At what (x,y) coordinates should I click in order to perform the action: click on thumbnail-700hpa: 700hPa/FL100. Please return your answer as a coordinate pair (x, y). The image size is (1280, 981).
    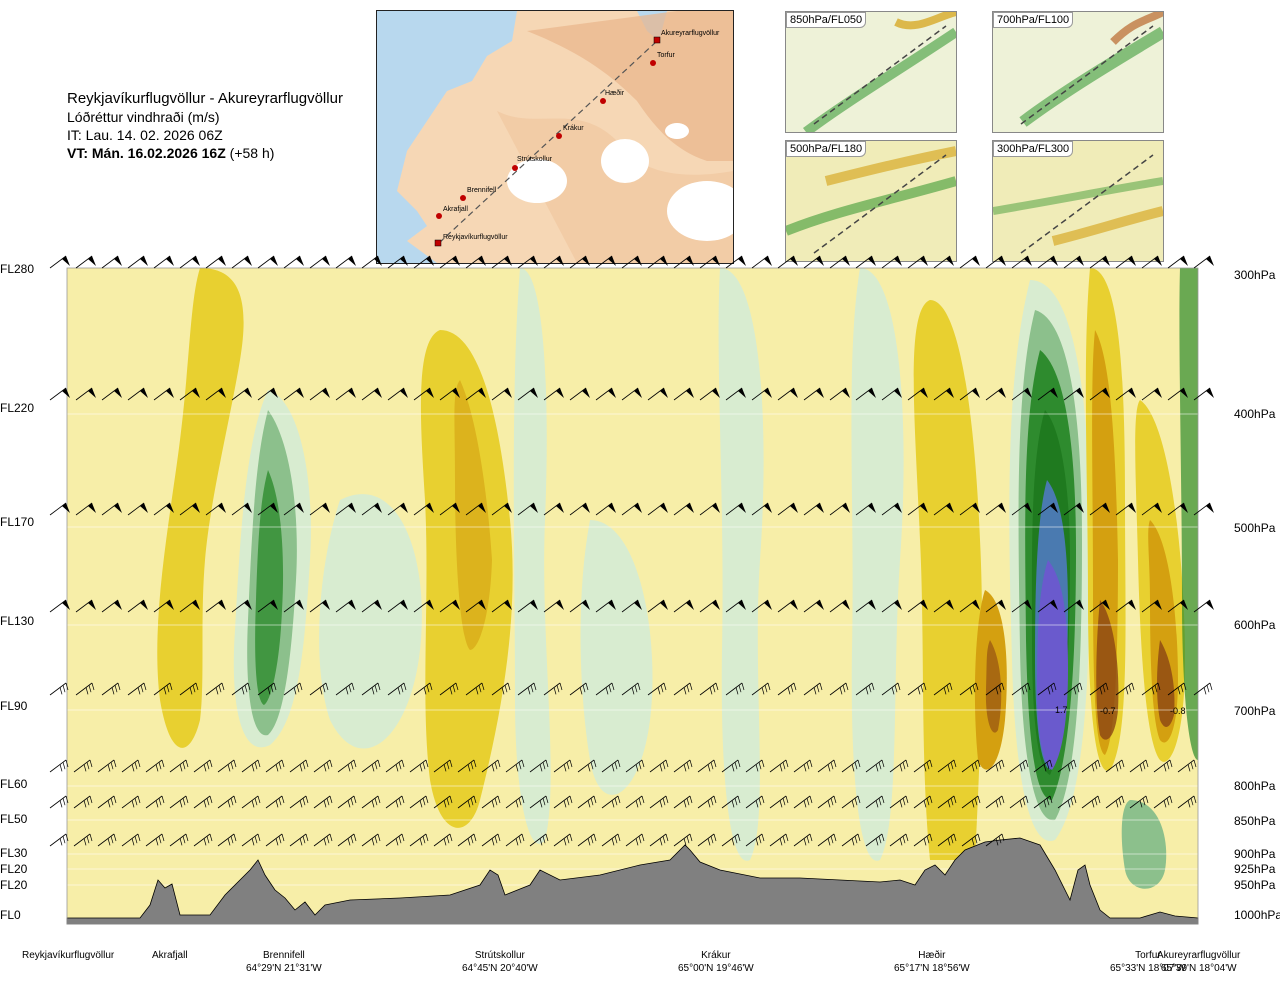
    Looking at the image, I should click on (1078, 72).